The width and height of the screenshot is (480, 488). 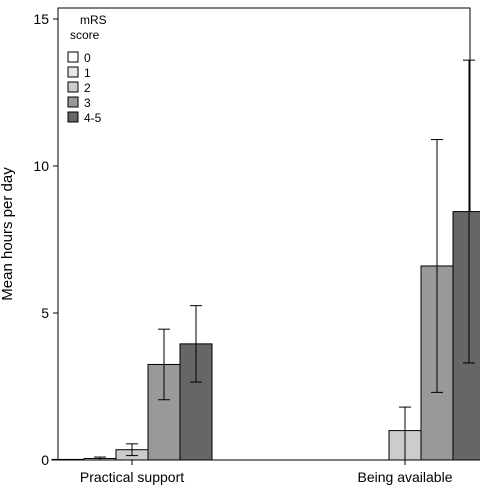 I want to click on legend-label: 3, so click(x=87, y=103).